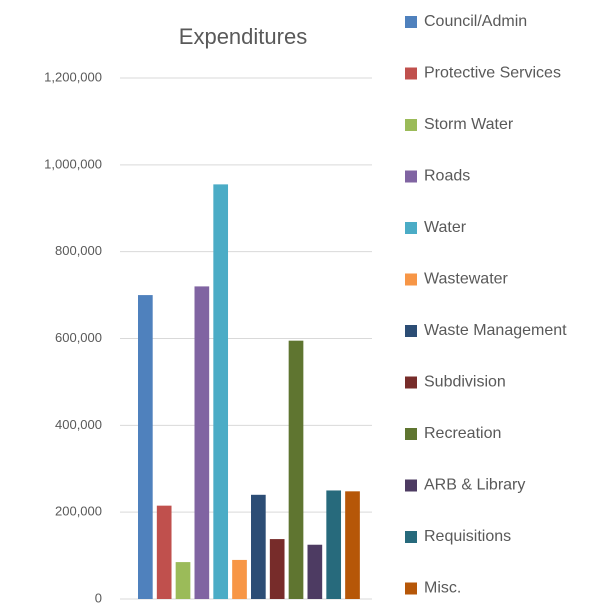 Image resolution: width=616 pixels, height=612 pixels. Describe the element at coordinates (469, 124) in the screenshot. I see `legend-label: Storm Water` at that location.